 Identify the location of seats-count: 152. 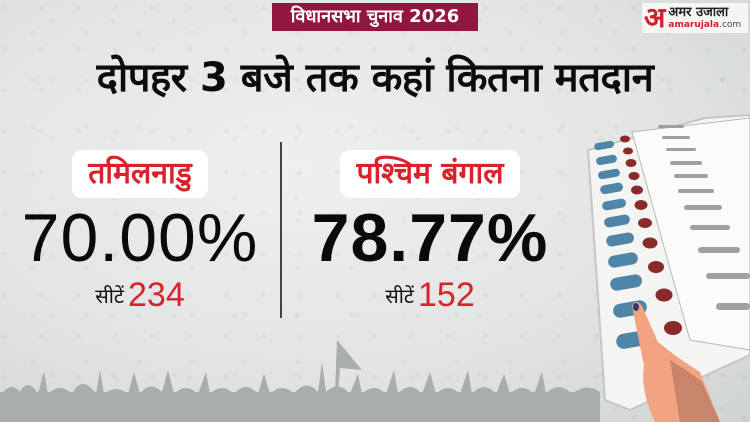
(446, 295).